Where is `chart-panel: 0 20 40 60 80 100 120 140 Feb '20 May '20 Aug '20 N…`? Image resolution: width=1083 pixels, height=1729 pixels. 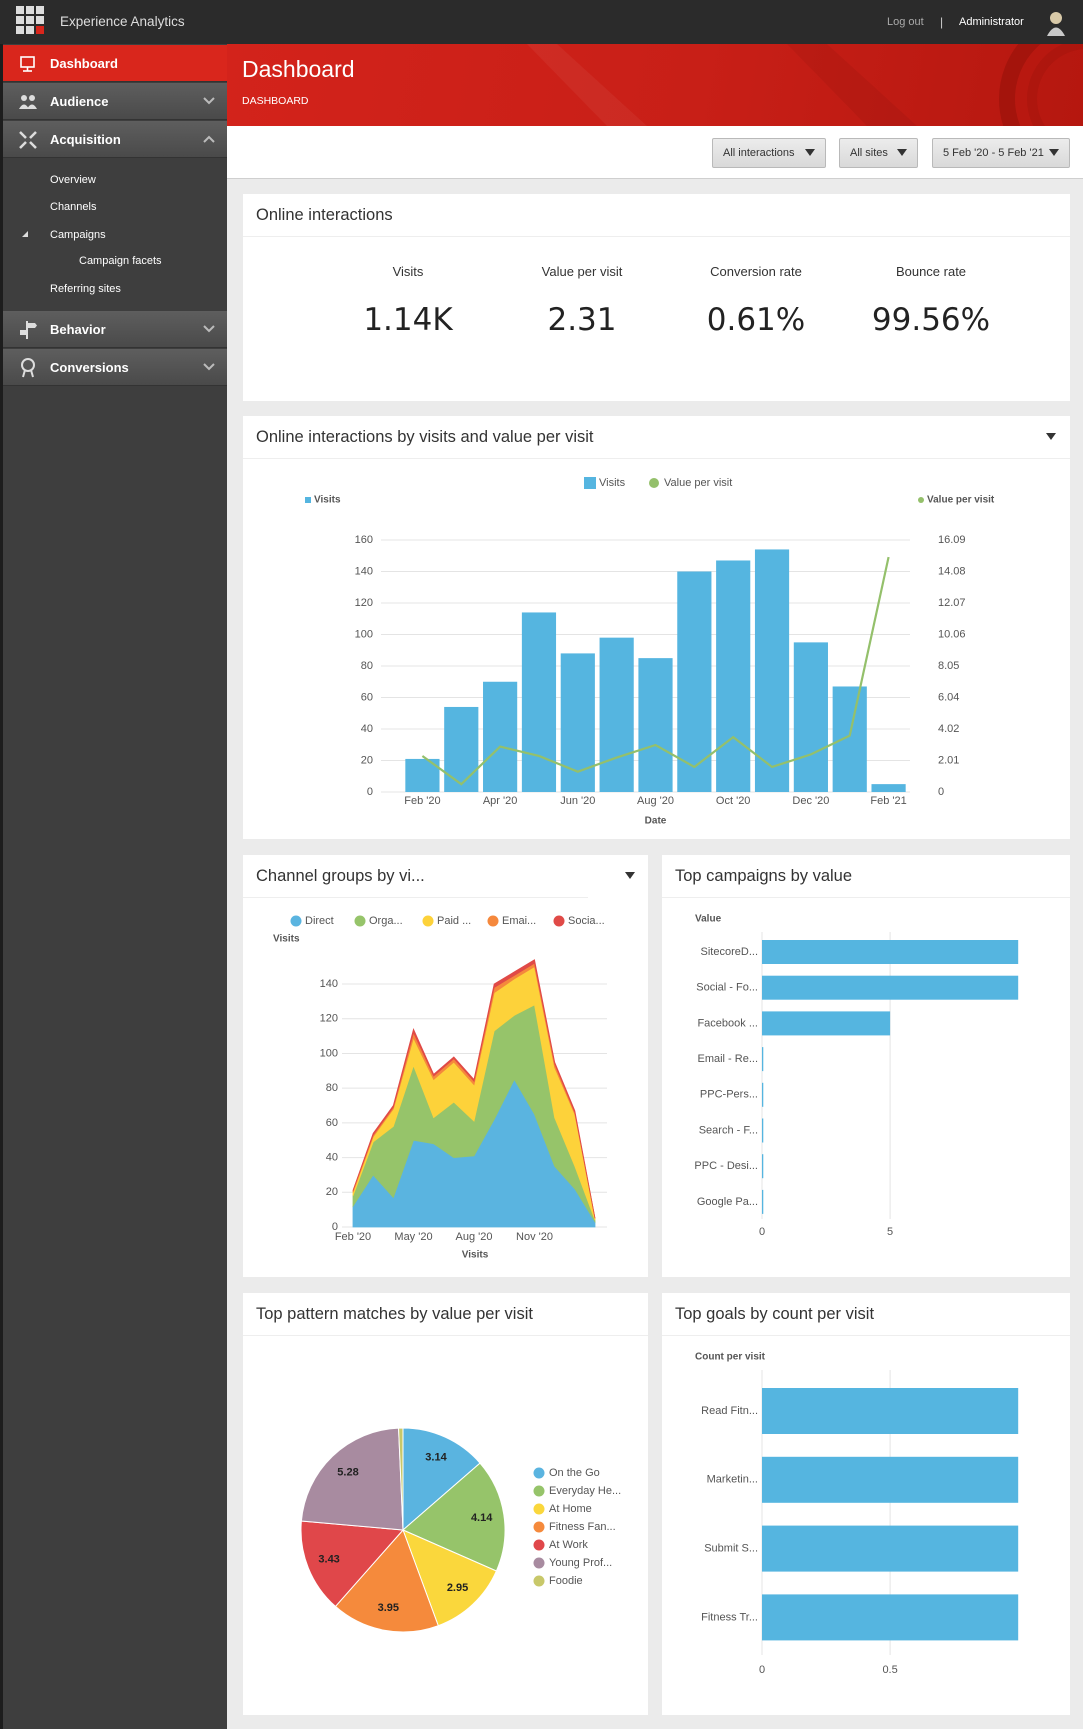
chart-panel: 0 20 40 60 80 100 120 140 Feb '20 May '20 Aug '20 N… is located at coordinates (445, 1066).